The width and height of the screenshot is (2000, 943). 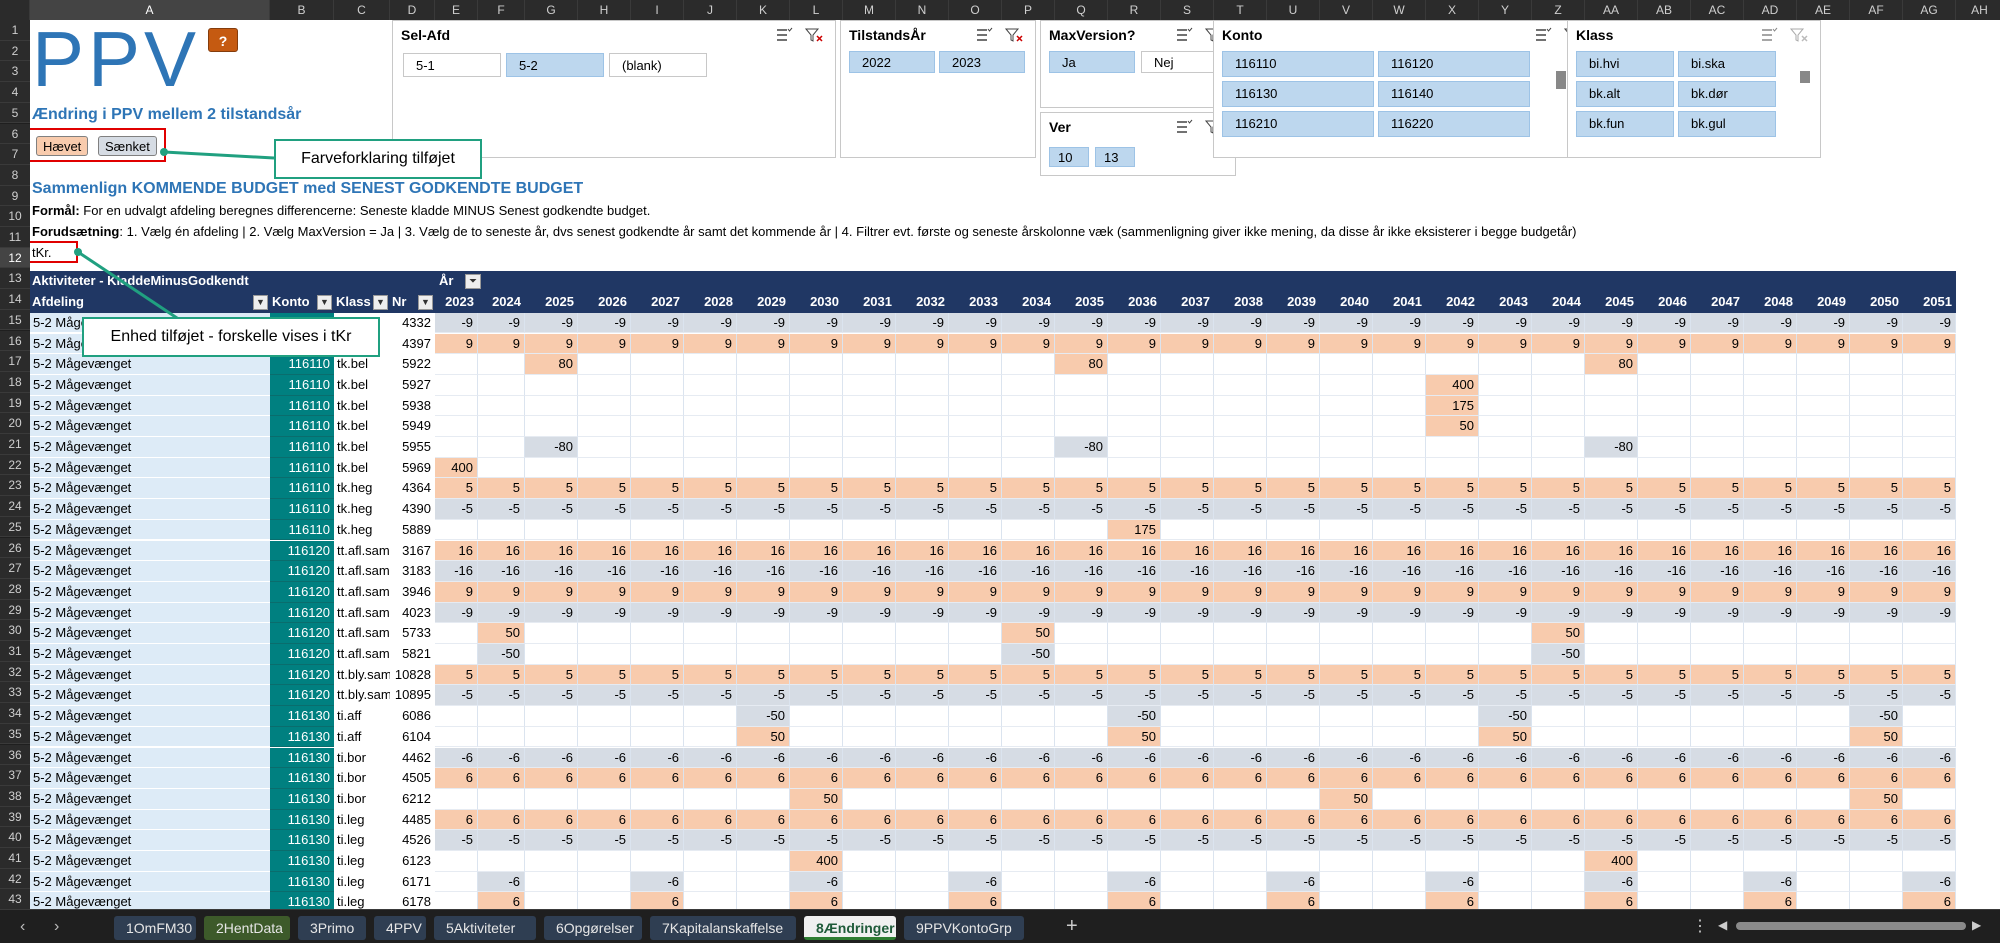 I want to click on multi-select-icon, so click(x=984, y=35).